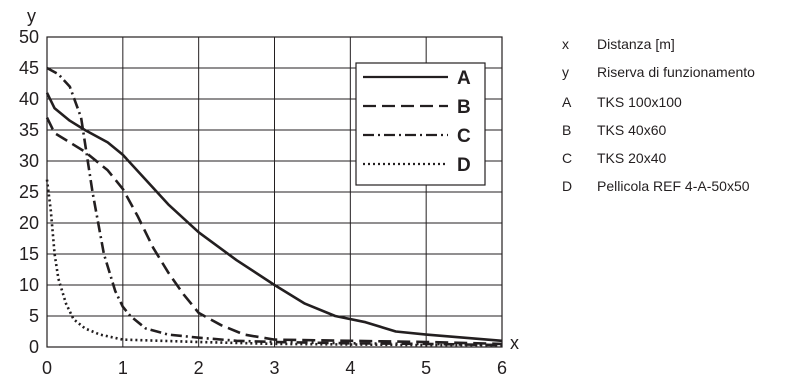  I want to click on x-tick-label: 1, so click(123, 368).